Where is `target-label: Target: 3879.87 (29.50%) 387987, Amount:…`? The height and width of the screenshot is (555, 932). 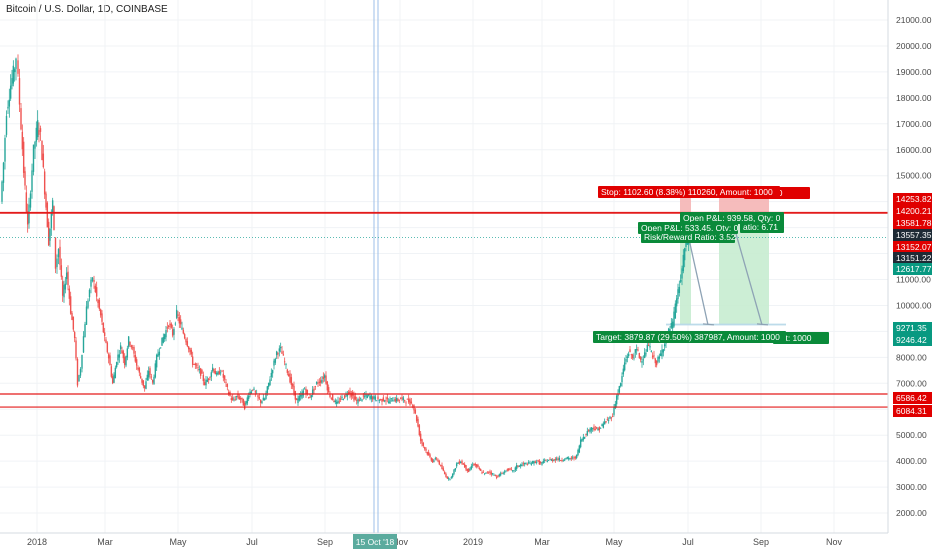
target-label: Target: 3879.87 (29.50%) 387987, Amount:… is located at coordinates (689, 337).